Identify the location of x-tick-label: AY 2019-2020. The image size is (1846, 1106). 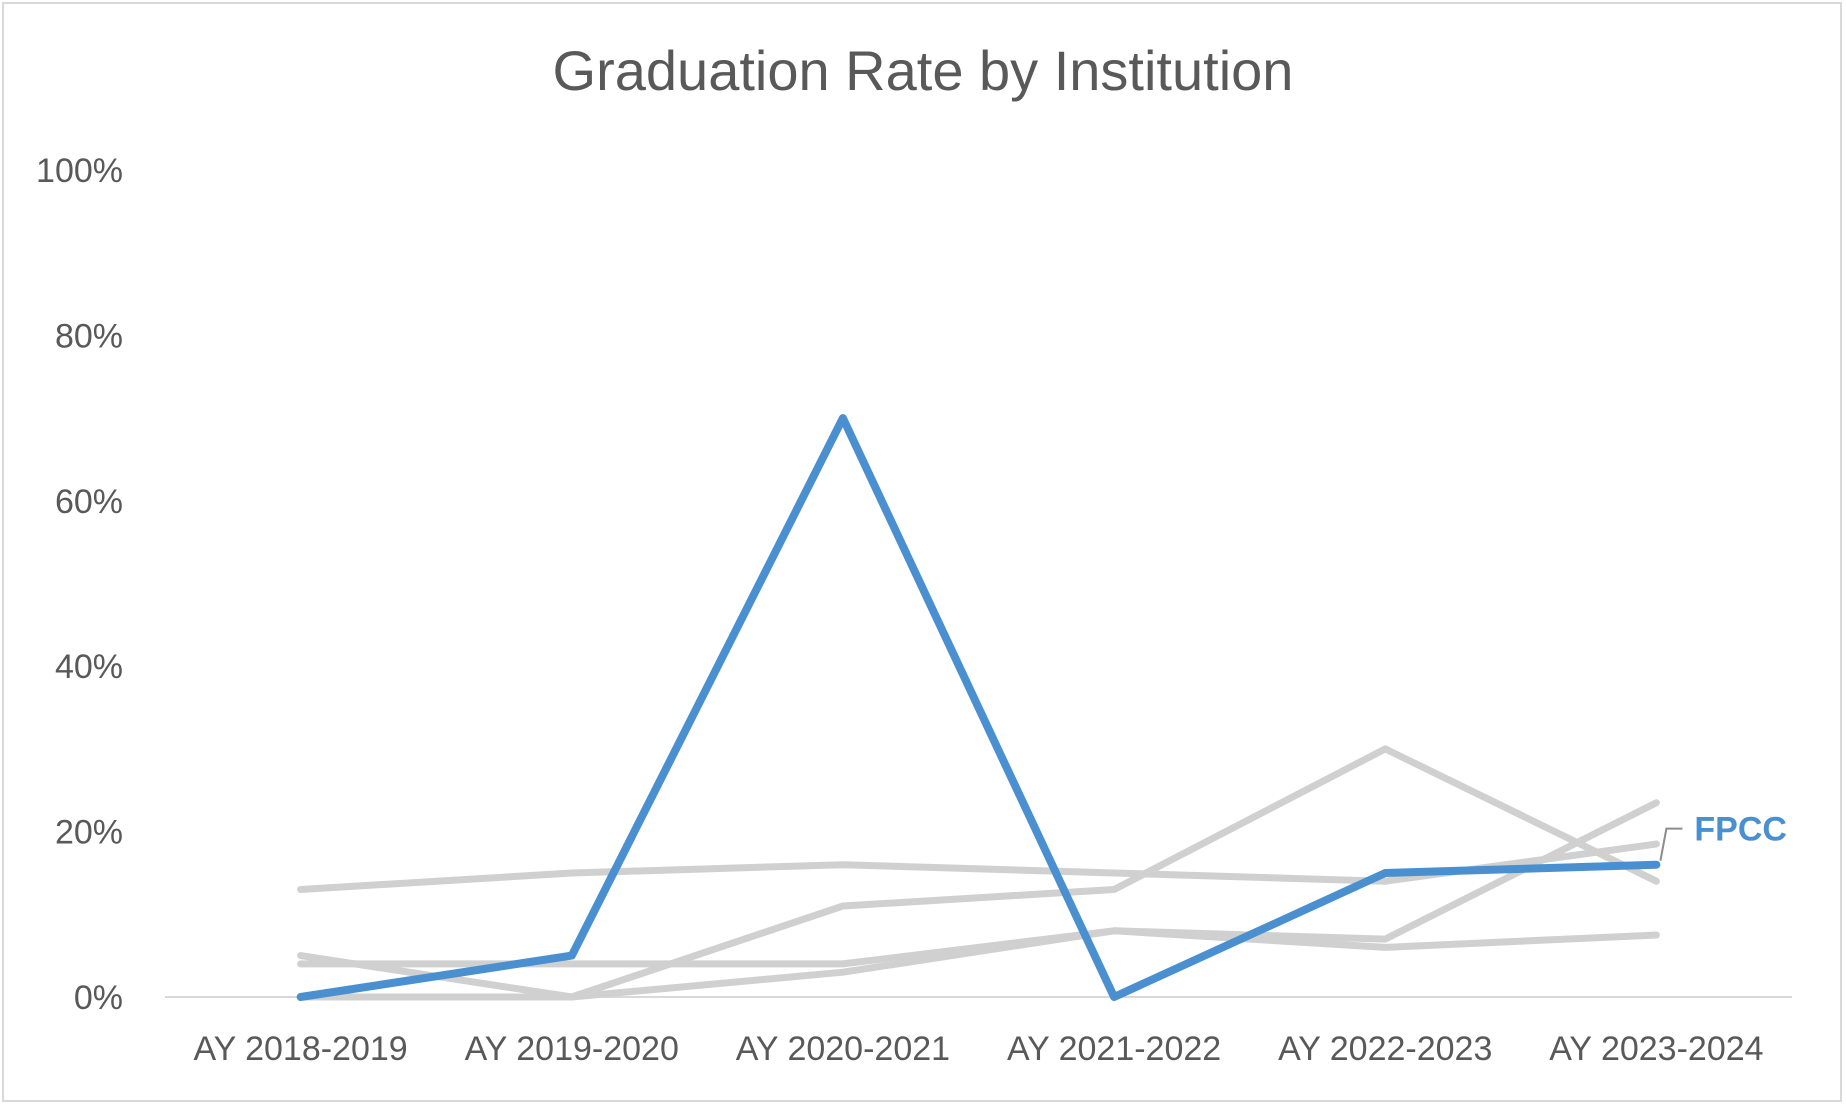
(572, 1049).